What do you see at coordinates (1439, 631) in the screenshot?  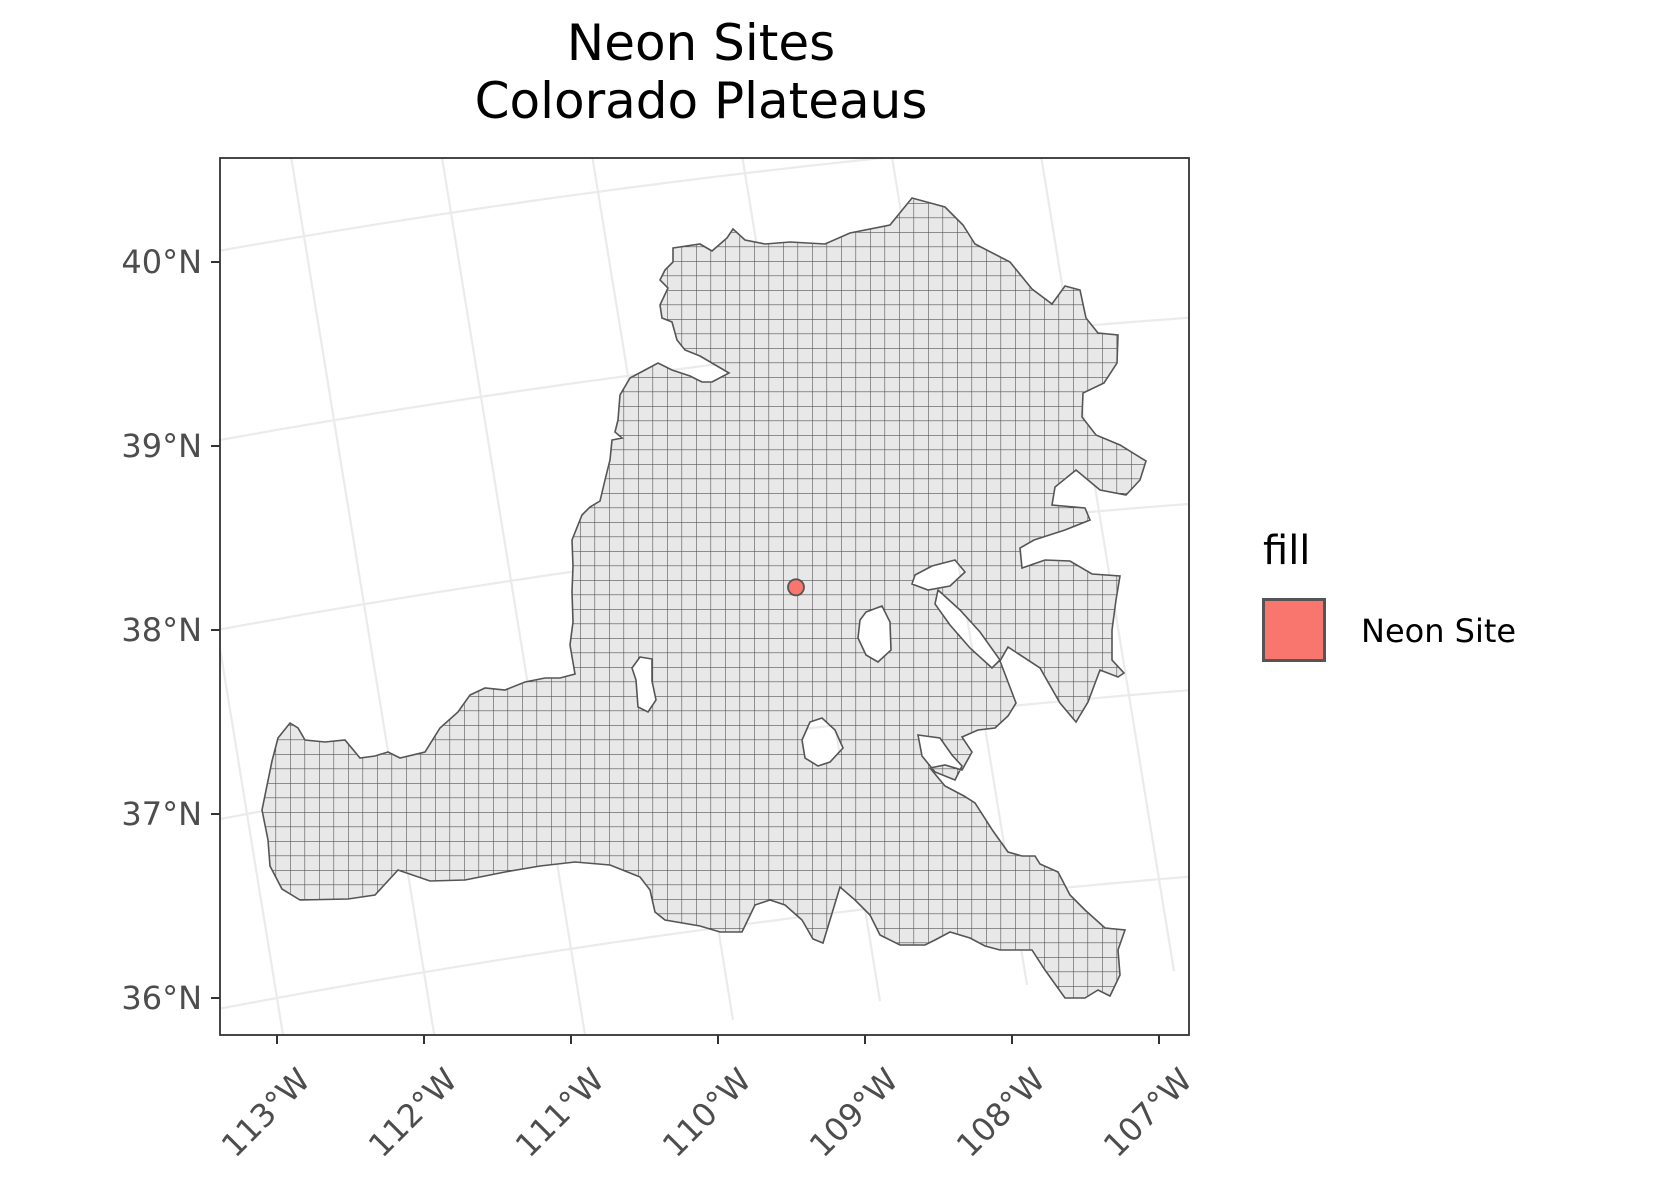 I see `legend-label-neon-site: Neon Site` at bounding box center [1439, 631].